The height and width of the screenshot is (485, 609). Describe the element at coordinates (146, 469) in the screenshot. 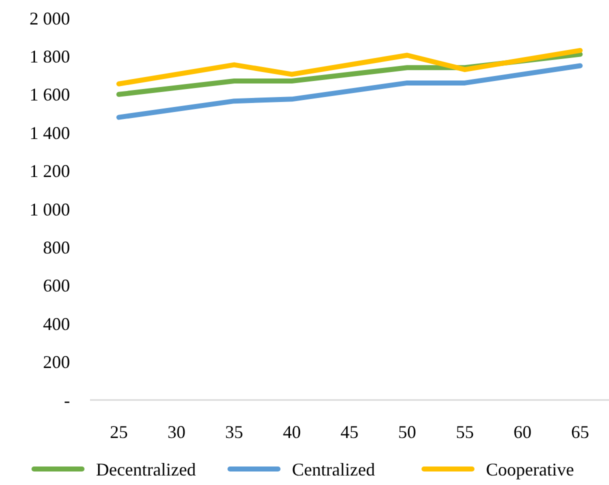

I see `legend-label: Decentralized` at that location.